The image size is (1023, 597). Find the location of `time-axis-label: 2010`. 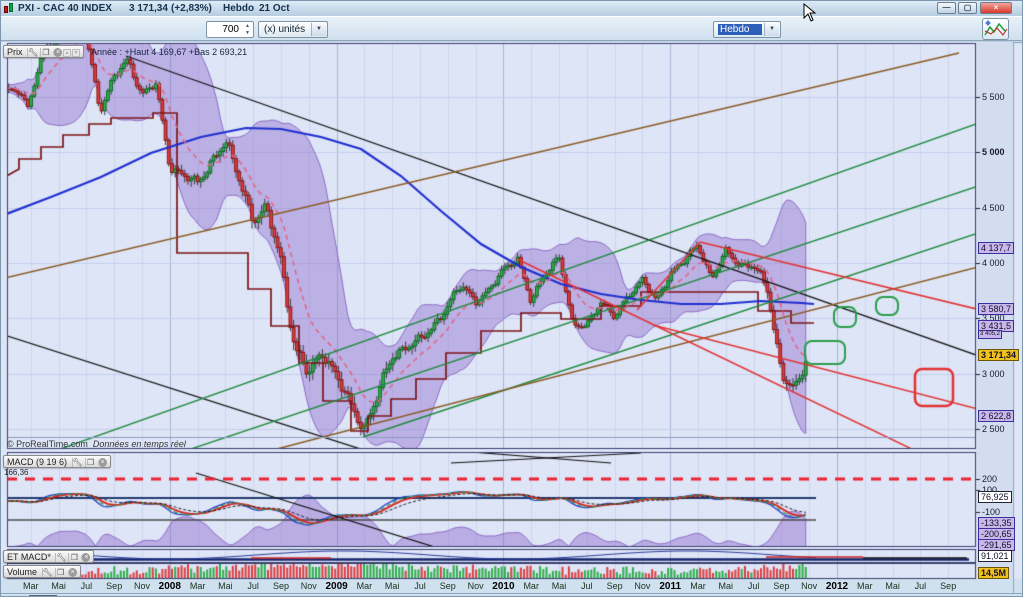

time-axis-label: 2010 is located at coordinates (503, 586).